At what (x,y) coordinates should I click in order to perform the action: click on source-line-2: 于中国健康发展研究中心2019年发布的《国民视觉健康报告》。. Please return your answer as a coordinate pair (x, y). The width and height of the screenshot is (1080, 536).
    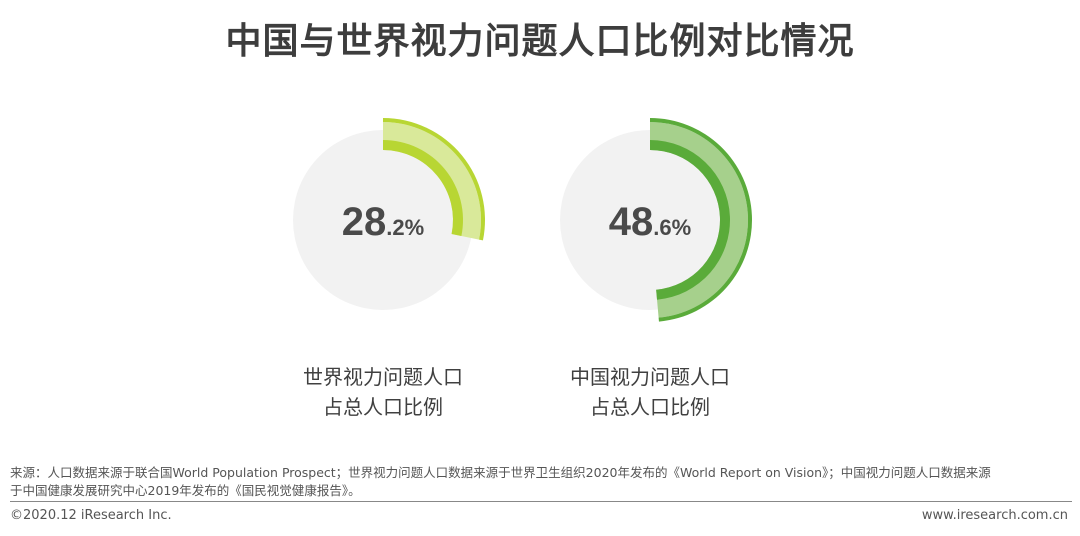
    Looking at the image, I should click on (185, 490).